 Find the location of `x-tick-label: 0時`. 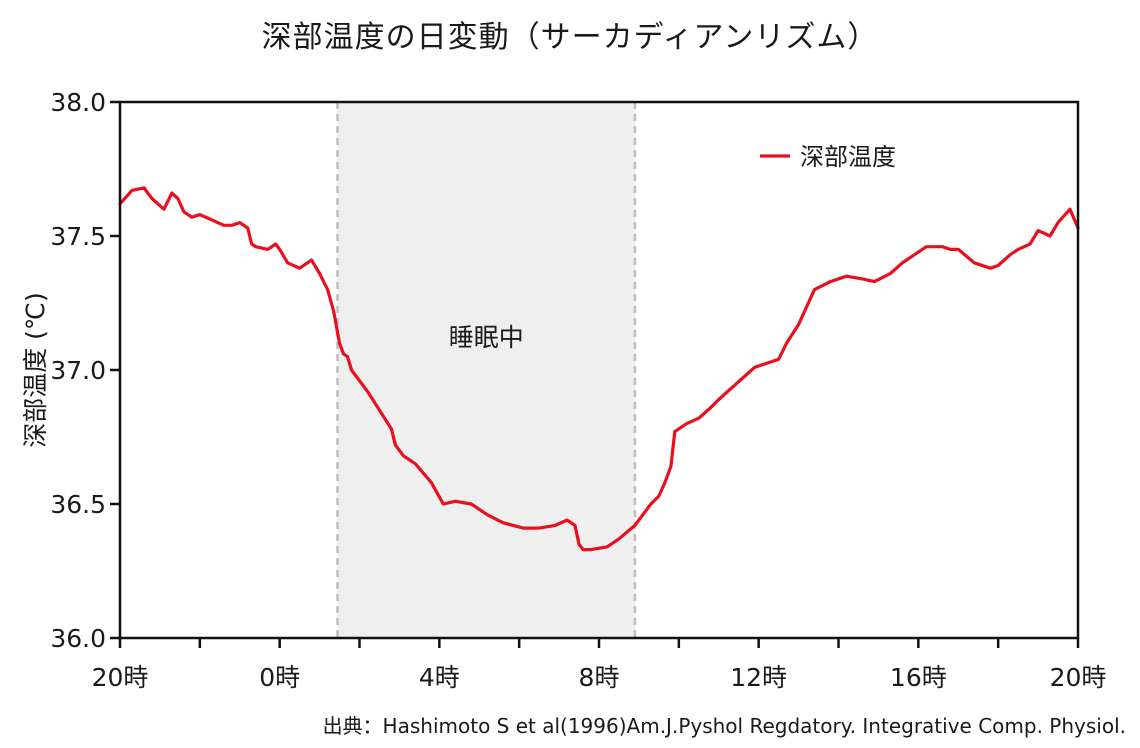

x-tick-label: 0時 is located at coordinates (279, 677).